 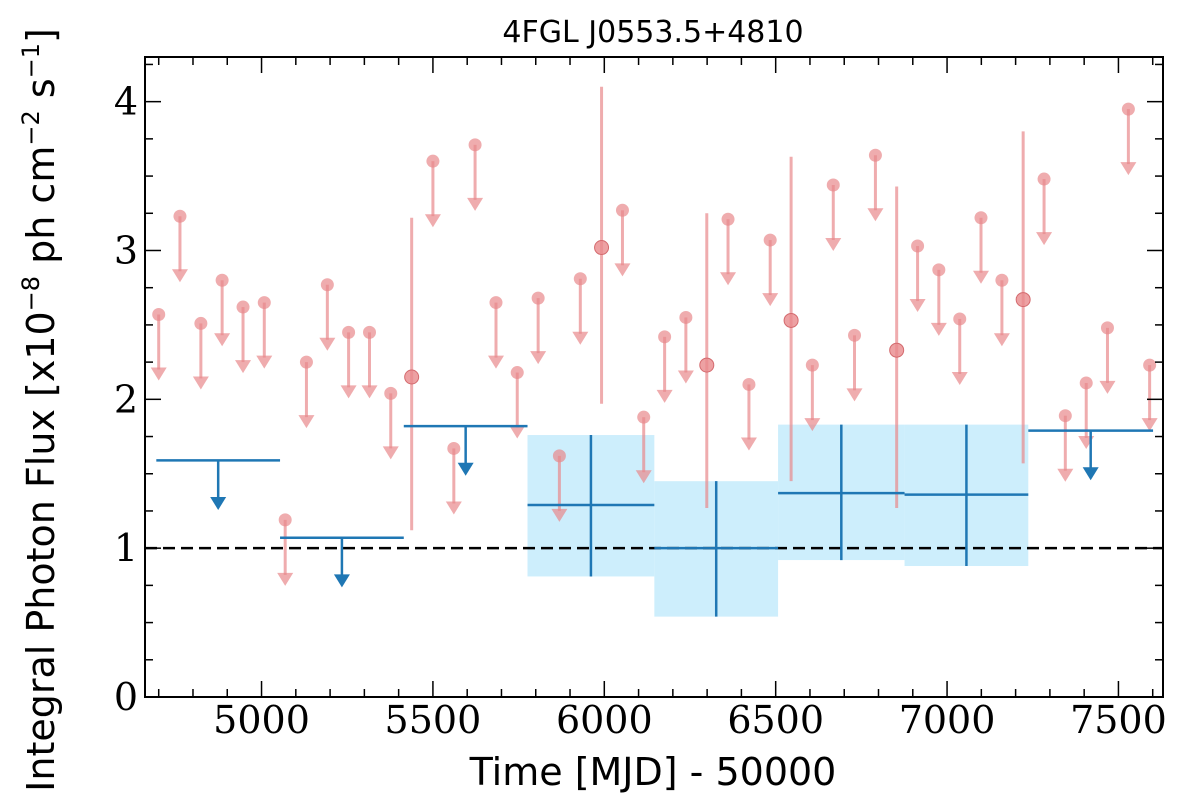 What do you see at coordinates (126, 548) in the screenshot?
I see `y-tick-label: 1` at bounding box center [126, 548].